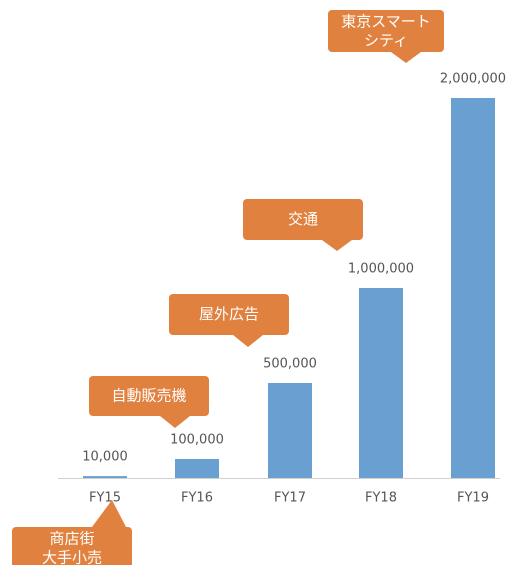 The image size is (510, 565). What do you see at coordinates (72, 557) in the screenshot?
I see `callout-text: 大手小売` at bounding box center [72, 557].